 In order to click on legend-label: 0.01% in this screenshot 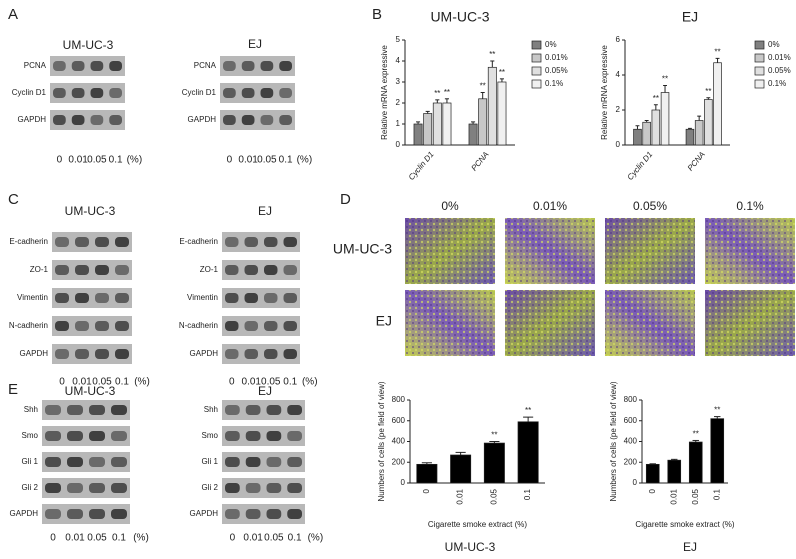, I will do `click(556, 57)`.